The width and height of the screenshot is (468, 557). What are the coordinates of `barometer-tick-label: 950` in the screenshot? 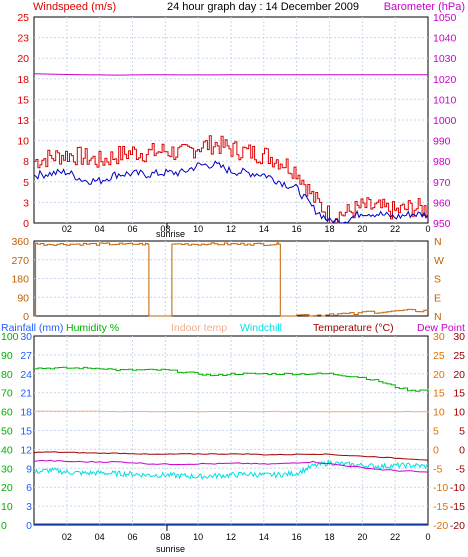 It's located at (442, 224).